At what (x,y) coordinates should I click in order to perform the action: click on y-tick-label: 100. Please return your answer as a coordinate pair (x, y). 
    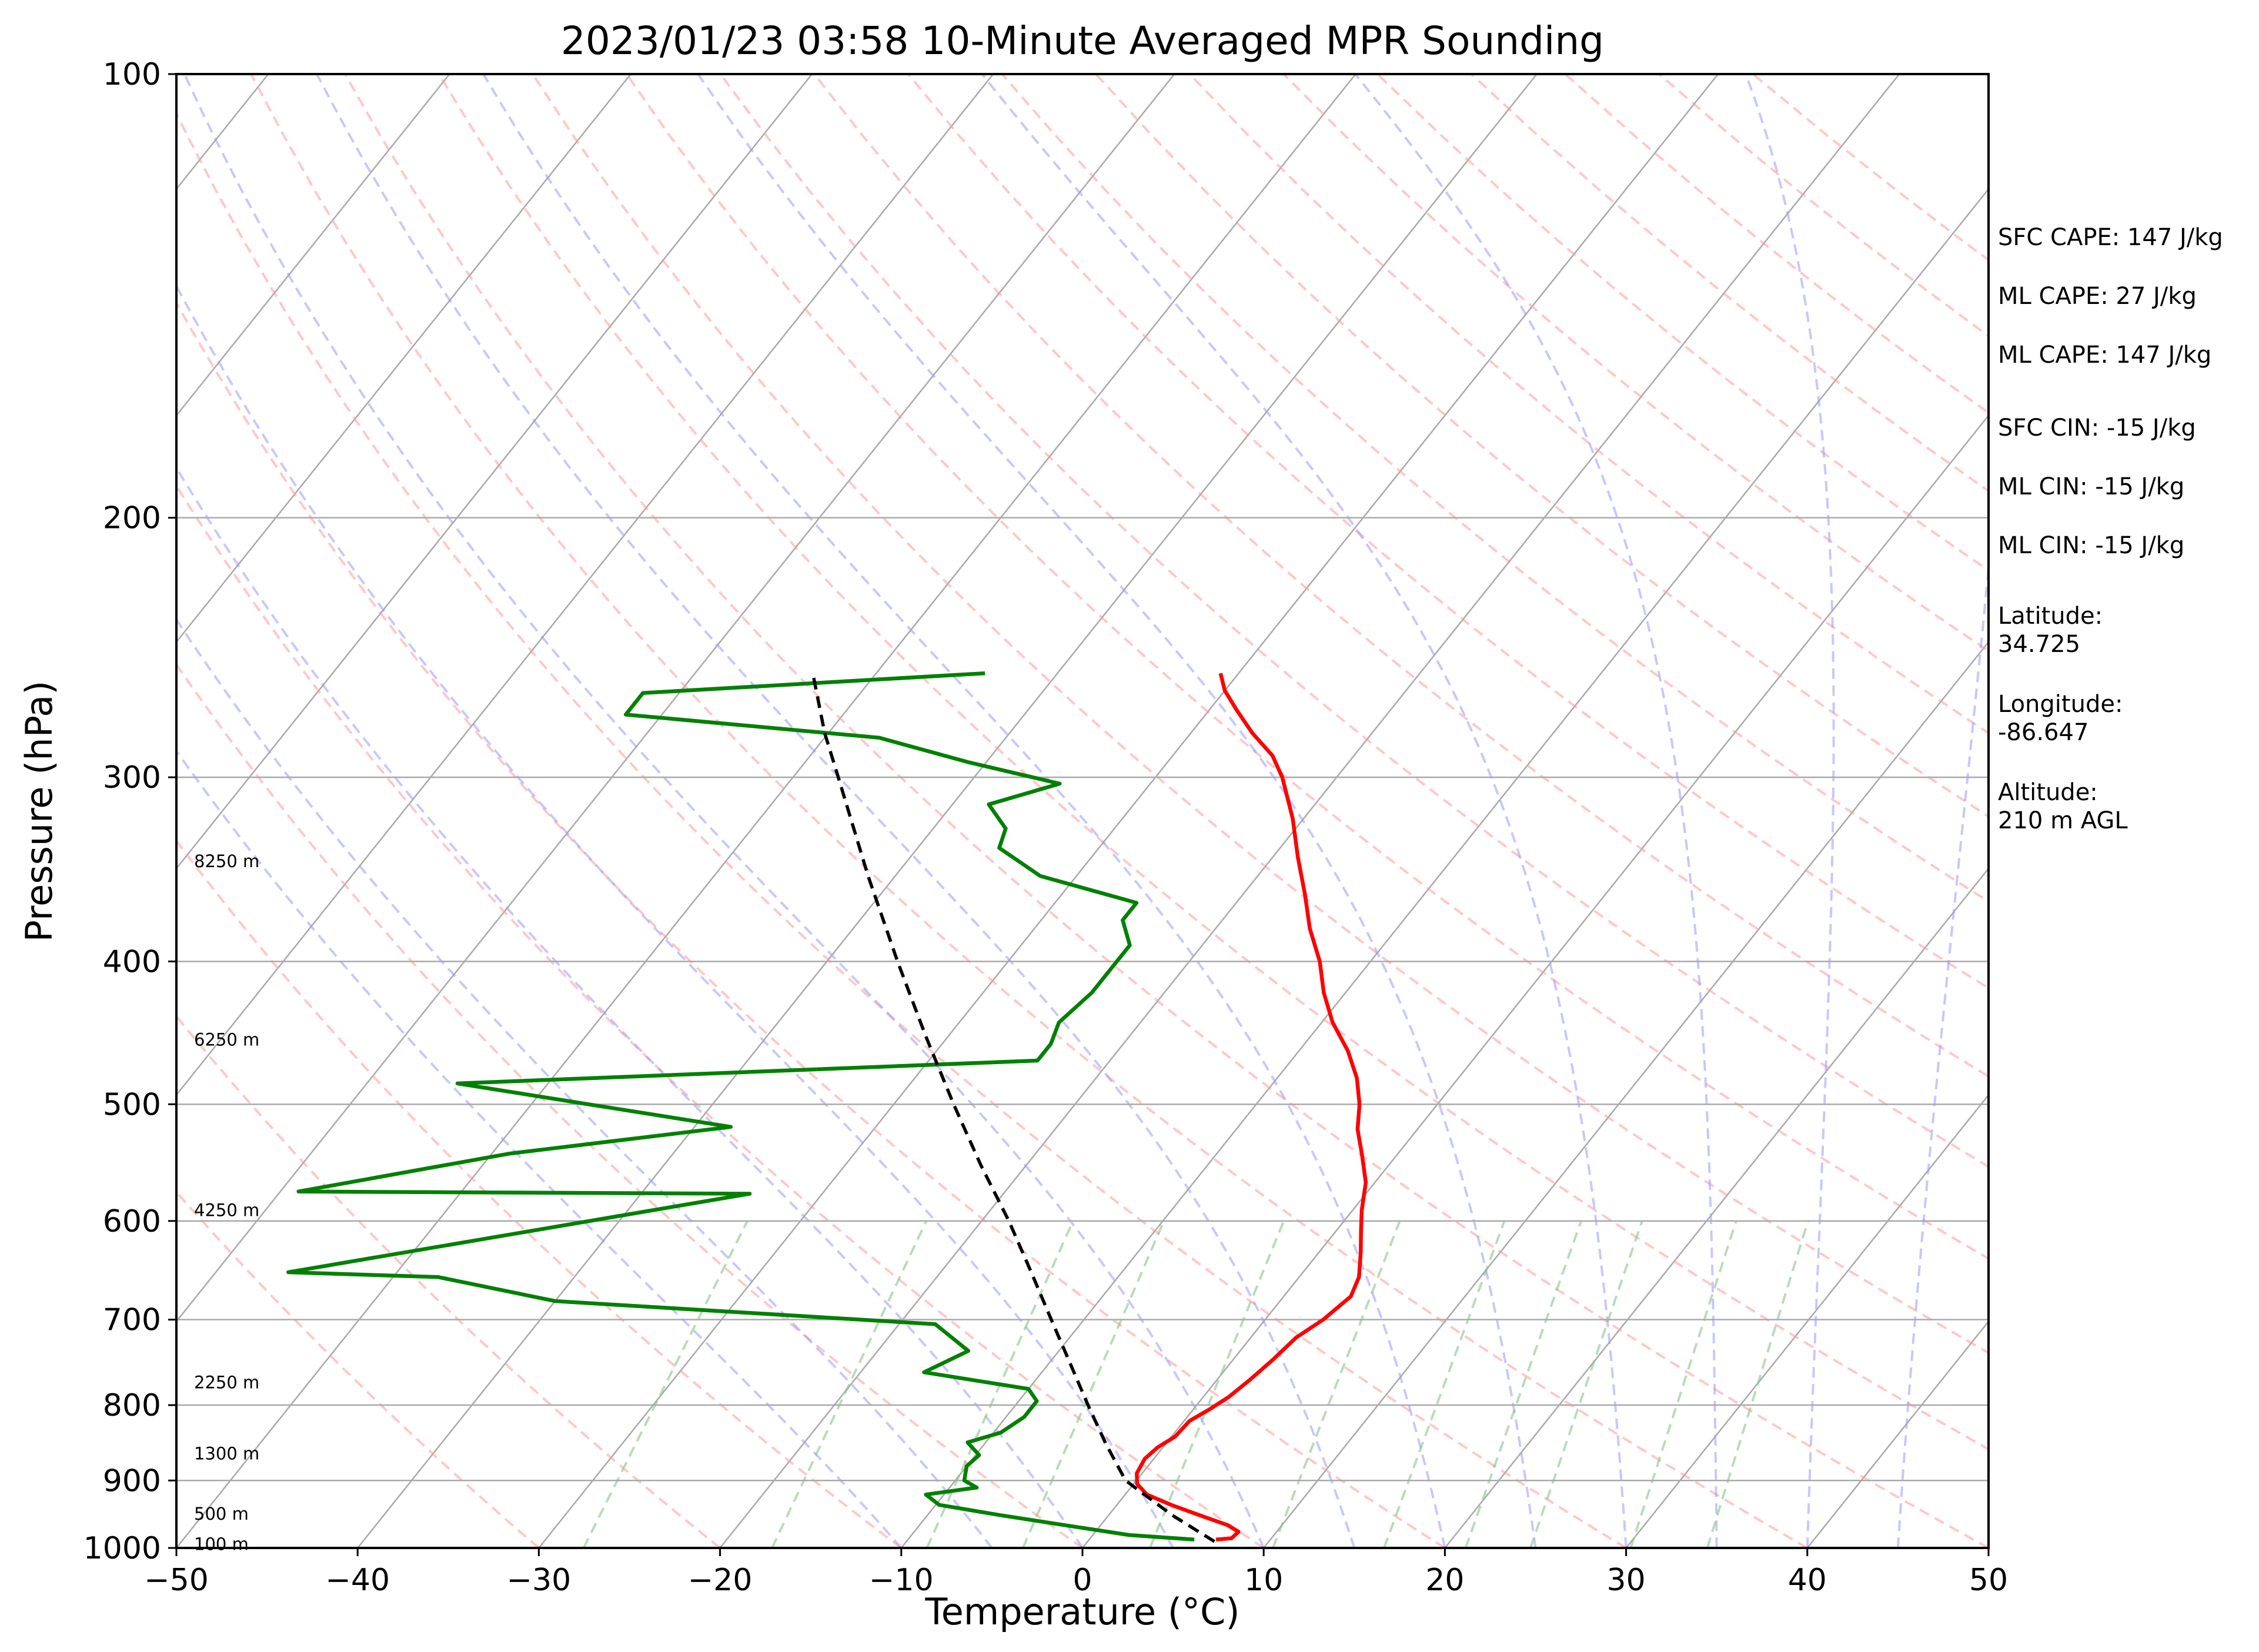
    Looking at the image, I should click on (132, 75).